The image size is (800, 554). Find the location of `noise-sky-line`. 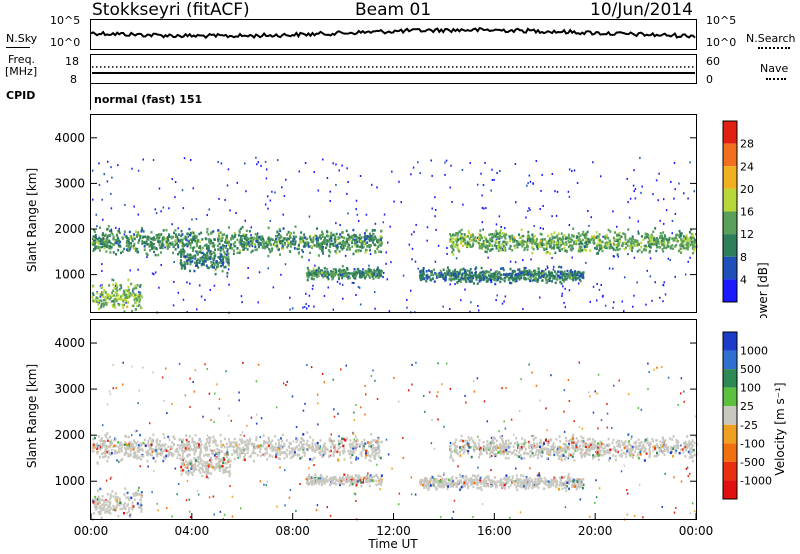

noise-sky-line is located at coordinates (18, 47).